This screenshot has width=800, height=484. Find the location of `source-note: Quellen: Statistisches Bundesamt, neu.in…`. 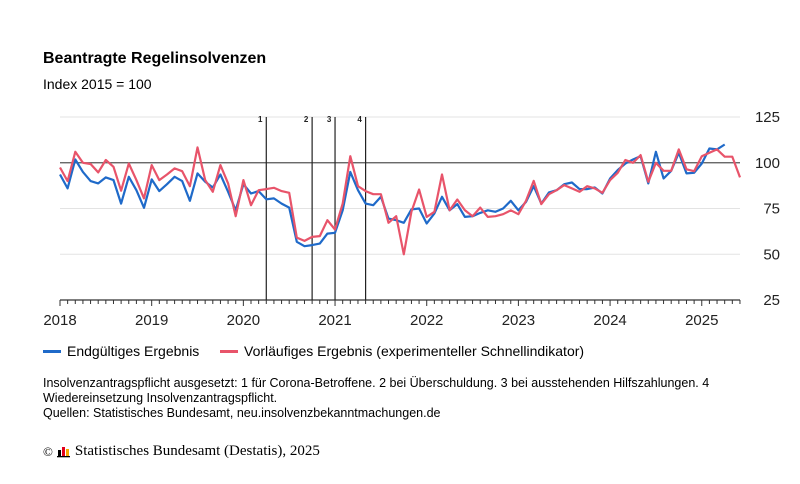

source-note: Quellen: Statistisches Bundesamt, neu.in… is located at coordinates (242, 413).